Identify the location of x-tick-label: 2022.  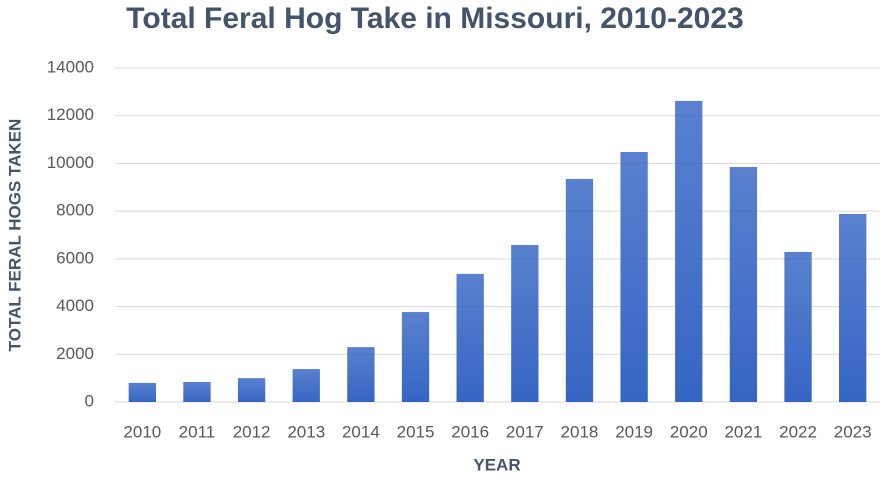
(798, 431).